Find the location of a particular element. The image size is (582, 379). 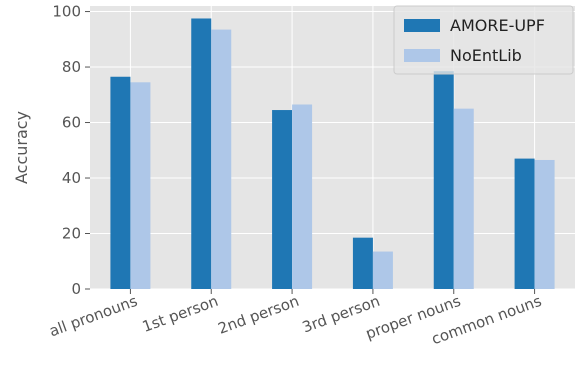

x-tick-label: 2nd person is located at coordinates (259, 315).